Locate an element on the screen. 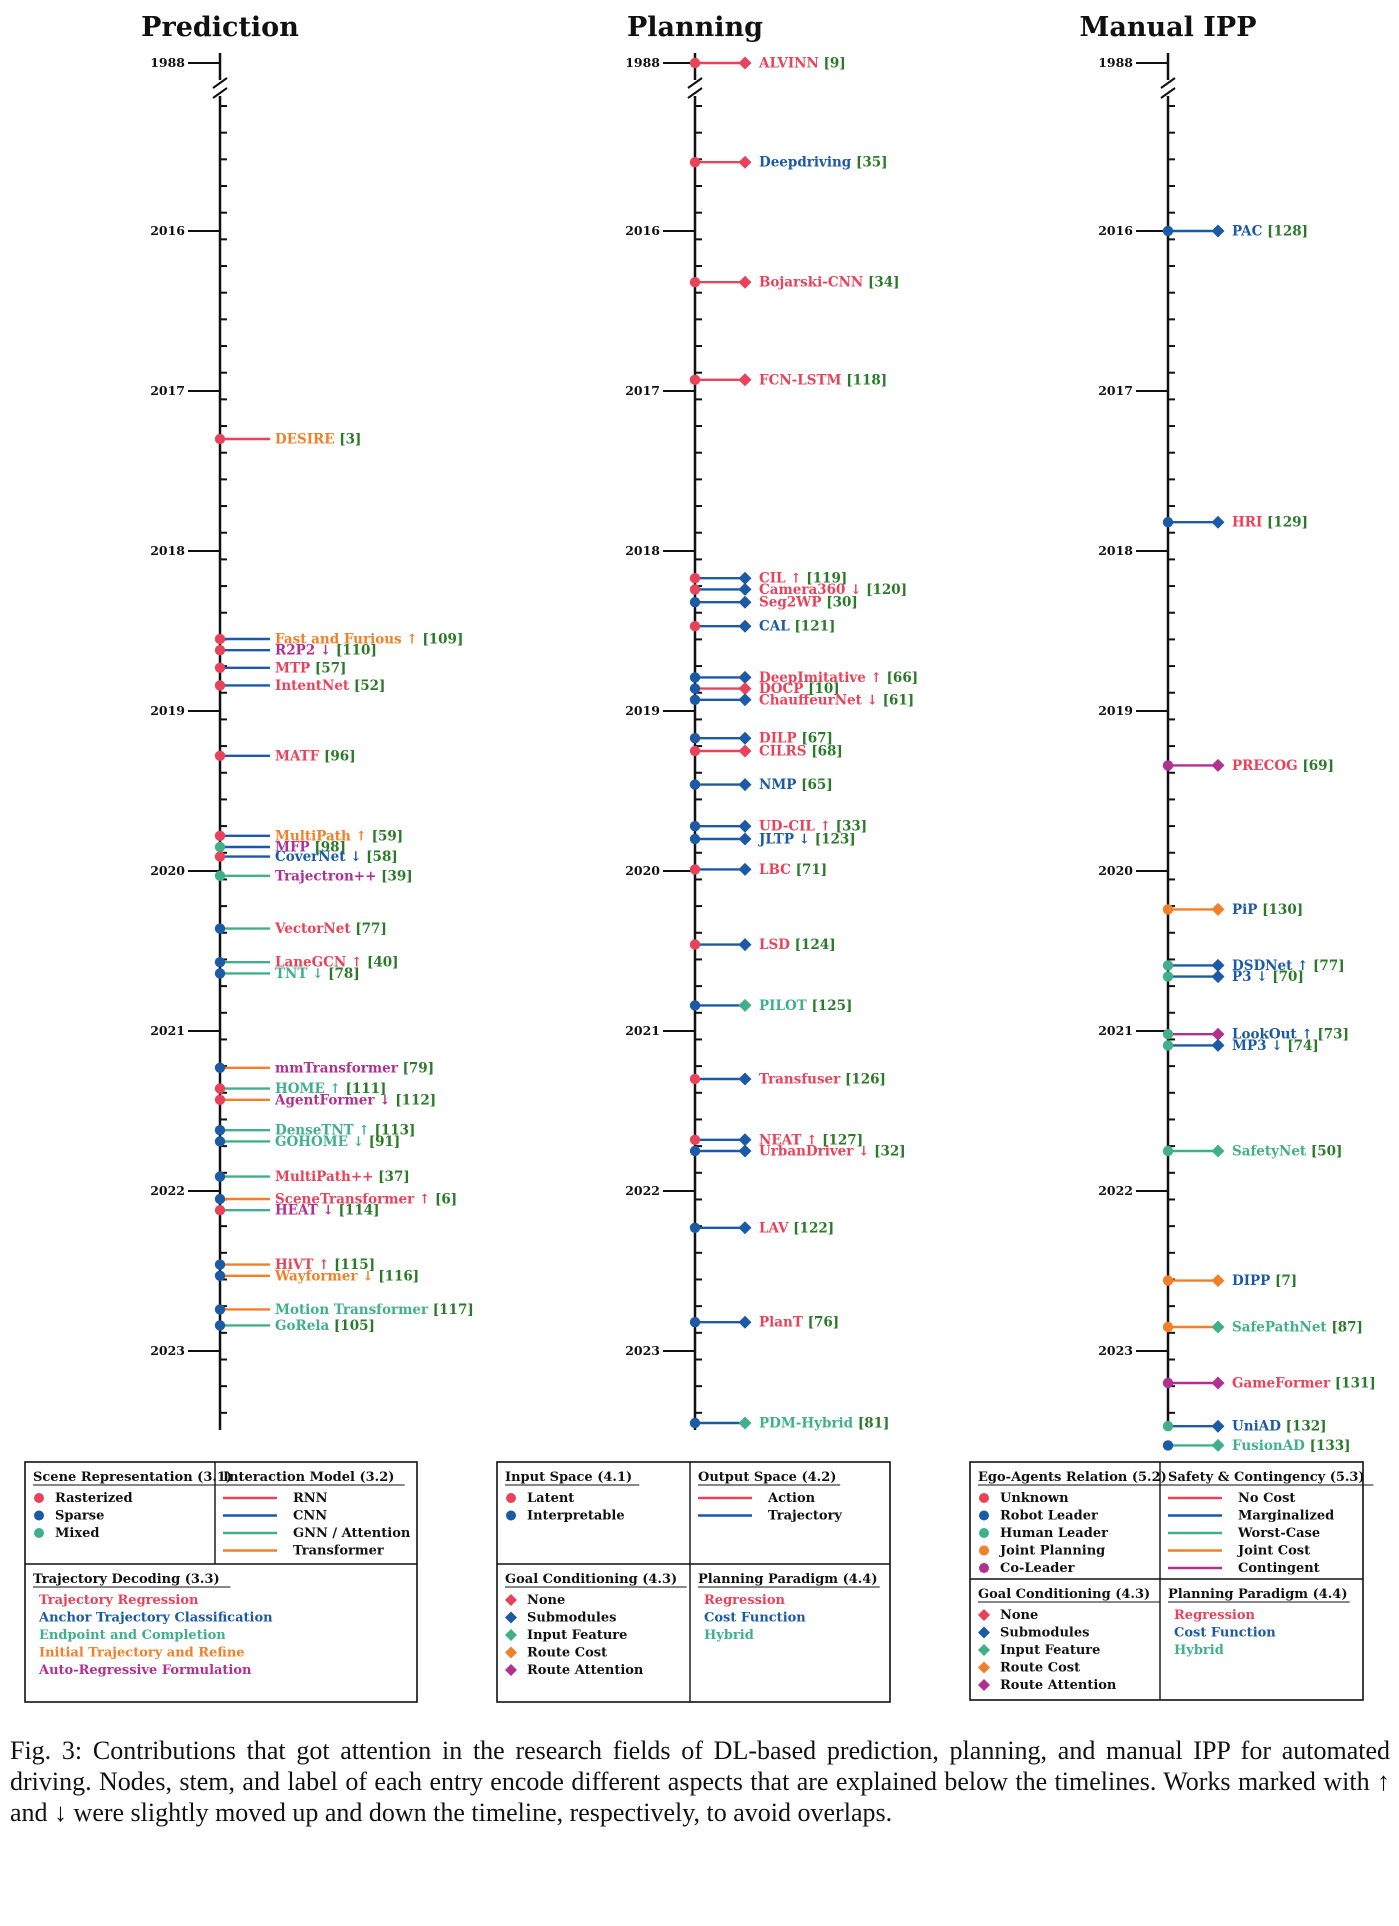  timeline-entry: NMP [65] is located at coordinates (761, 785).